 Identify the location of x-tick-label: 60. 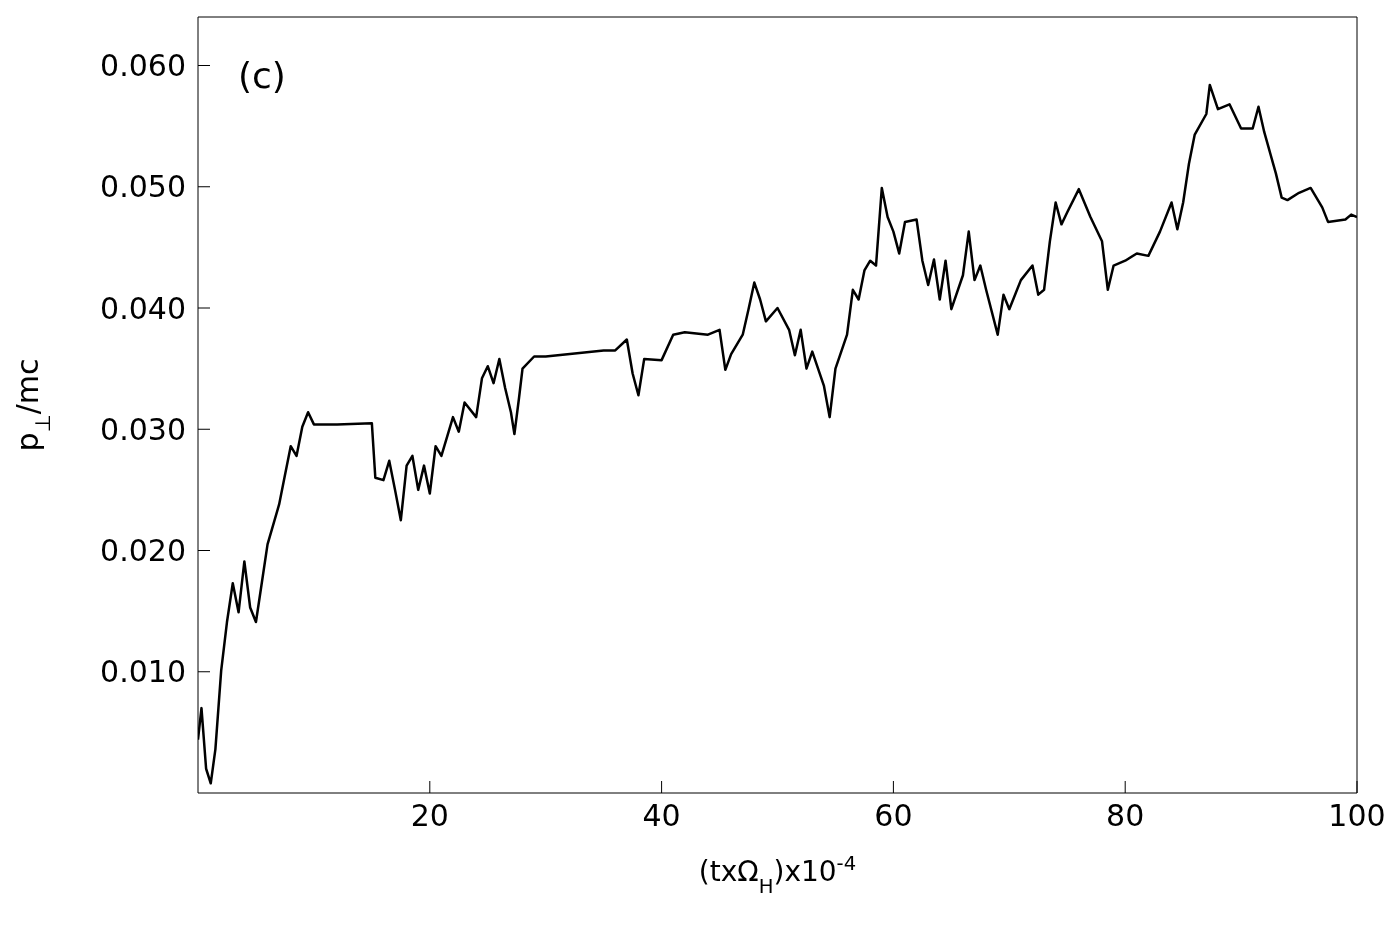
(893, 816).